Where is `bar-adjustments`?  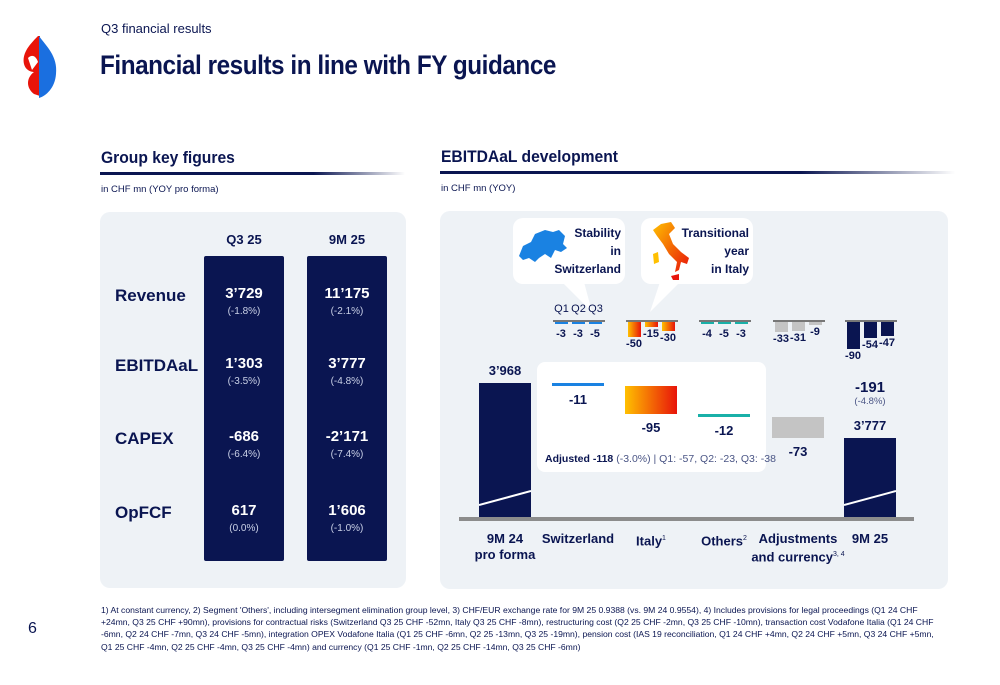 bar-adjustments is located at coordinates (798, 427).